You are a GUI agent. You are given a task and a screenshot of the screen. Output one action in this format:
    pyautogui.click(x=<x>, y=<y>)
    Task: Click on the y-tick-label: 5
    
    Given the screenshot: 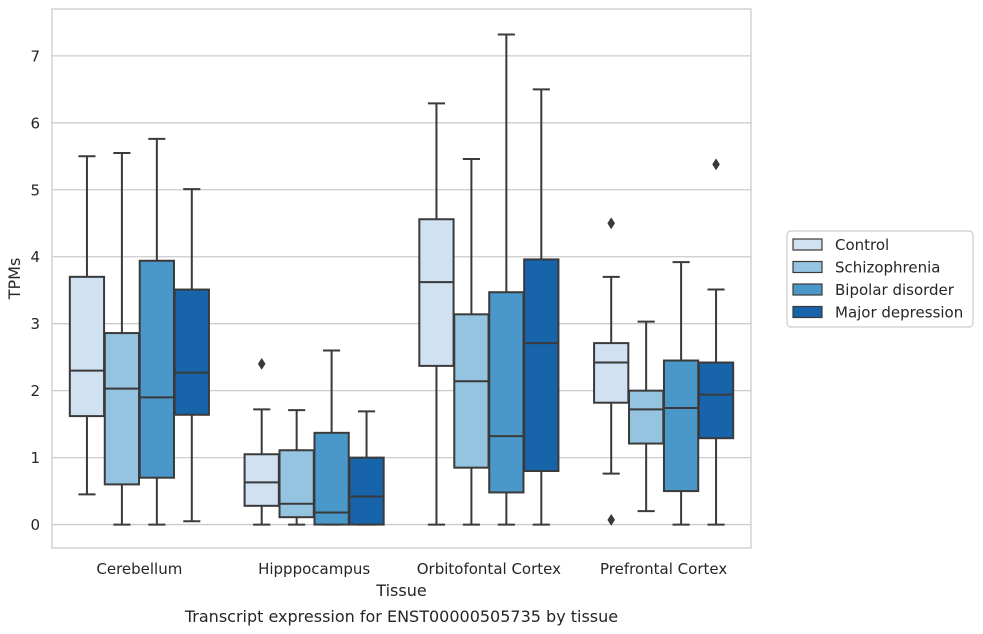 What is the action you would take?
    pyautogui.click(x=35, y=190)
    